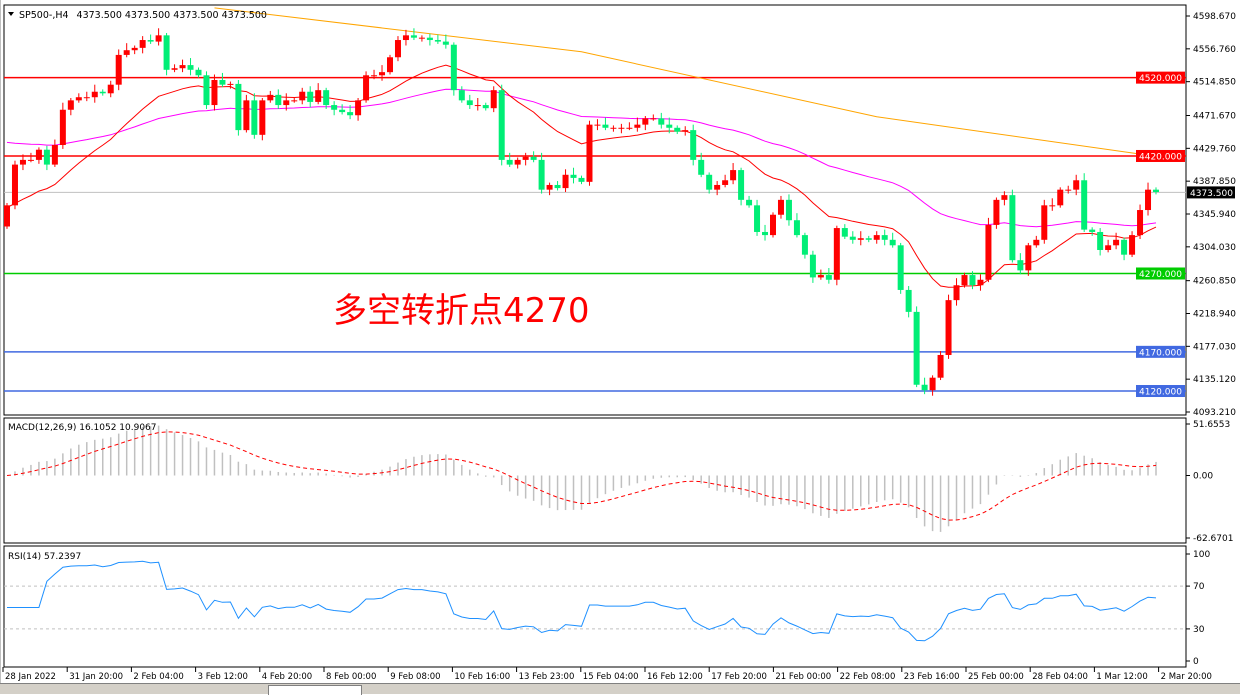 The height and width of the screenshot is (695, 1240). What do you see at coordinates (1060, 677) in the screenshot?
I see `time-tick-label: 28 Feb 04:00` at bounding box center [1060, 677].